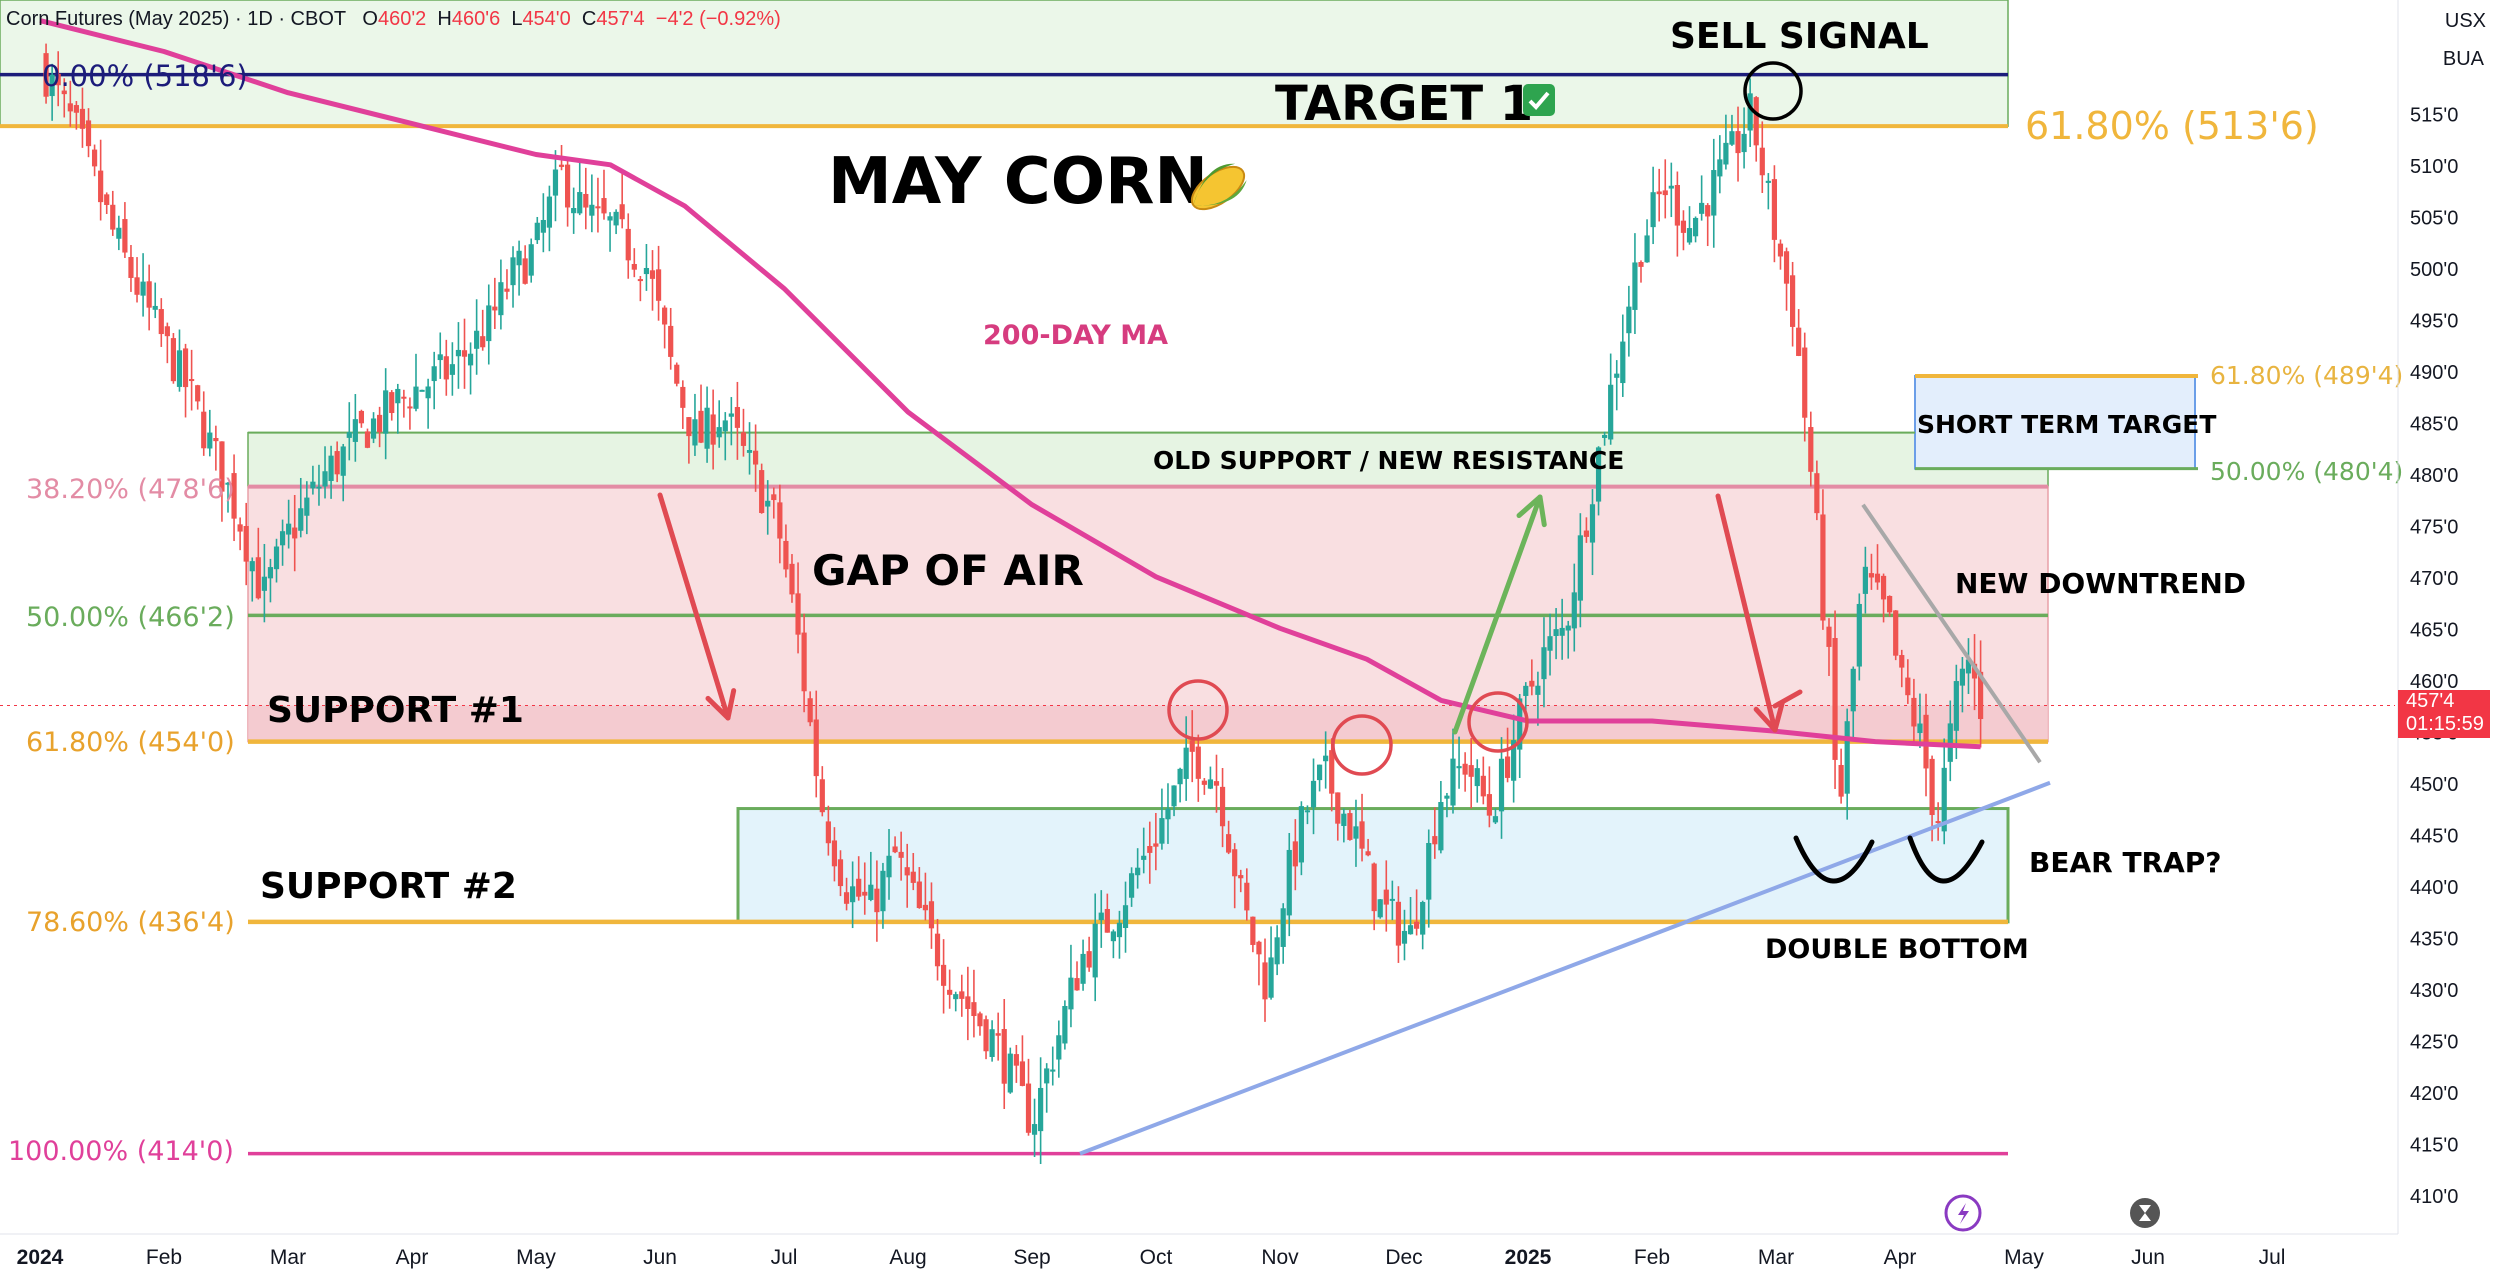 The height and width of the screenshot is (1275, 2500). What do you see at coordinates (2055, 422) in the screenshot?
I see `short-term-target-box` at bounding box center [2055, 422].